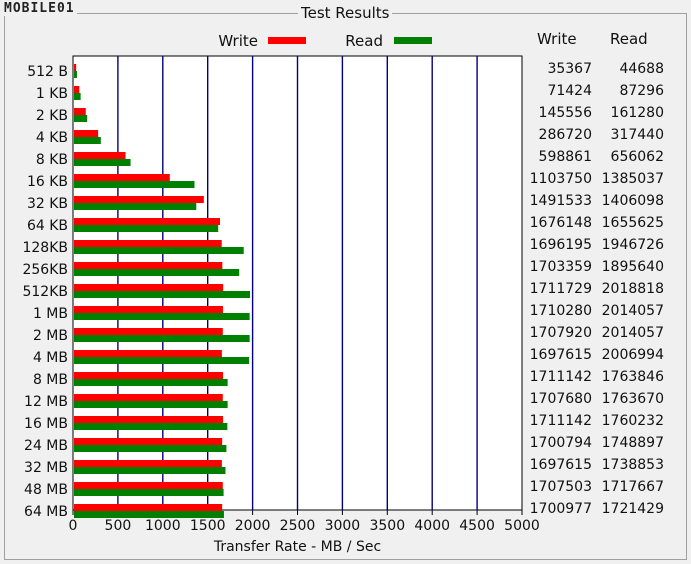  Describe the element at coordinates (560, 333) in the screenshot. I see `table-cell-write: 1707920` at that location.